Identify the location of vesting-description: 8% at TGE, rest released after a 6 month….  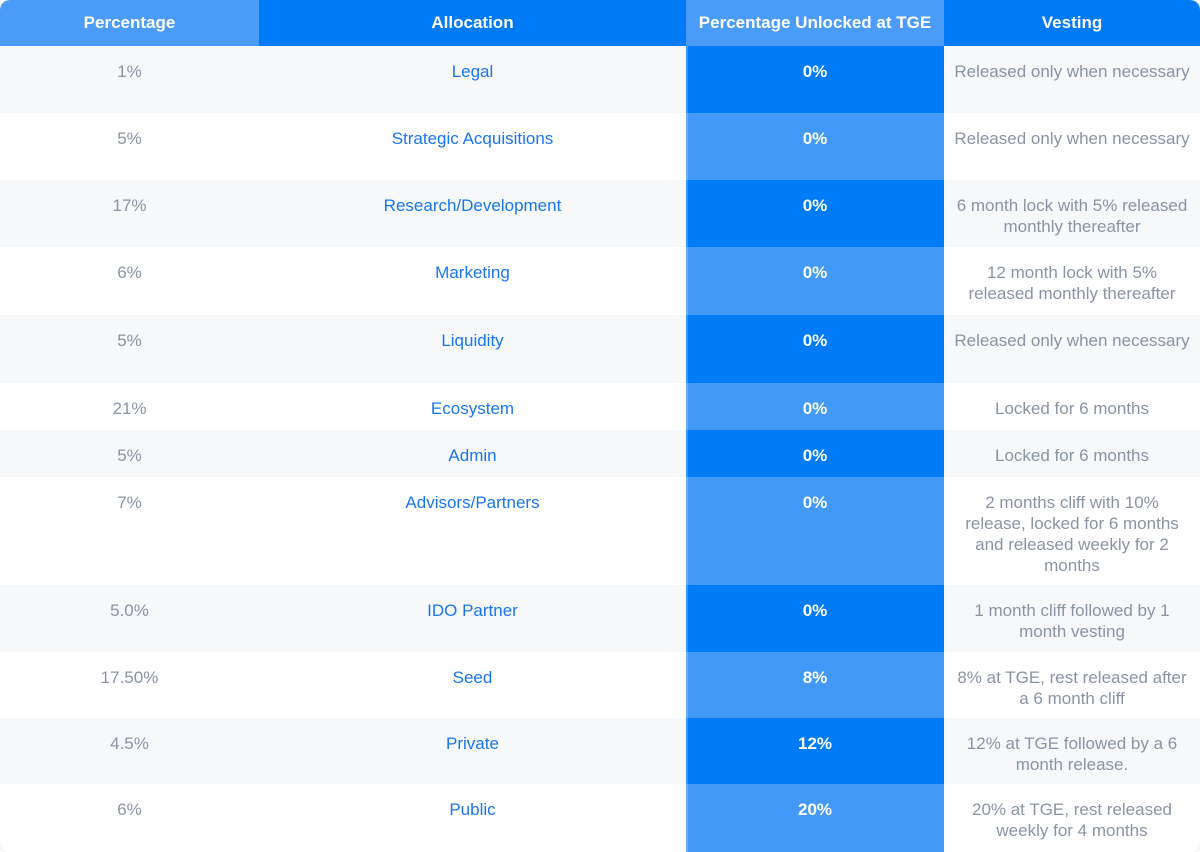
(1072, 685).